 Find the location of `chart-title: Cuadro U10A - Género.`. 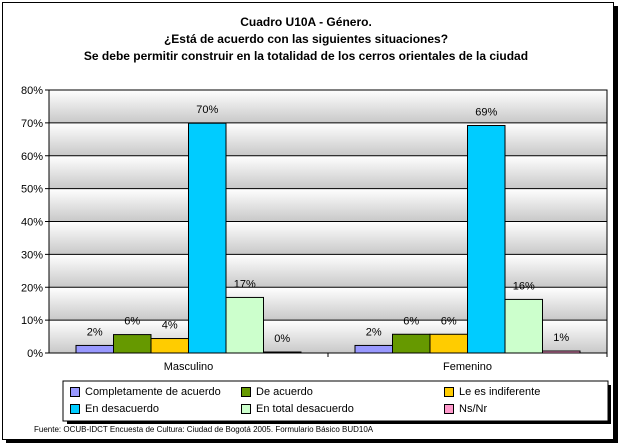

chart-title: Cuadro U10A - Género. is located at coordinates (306, 22).